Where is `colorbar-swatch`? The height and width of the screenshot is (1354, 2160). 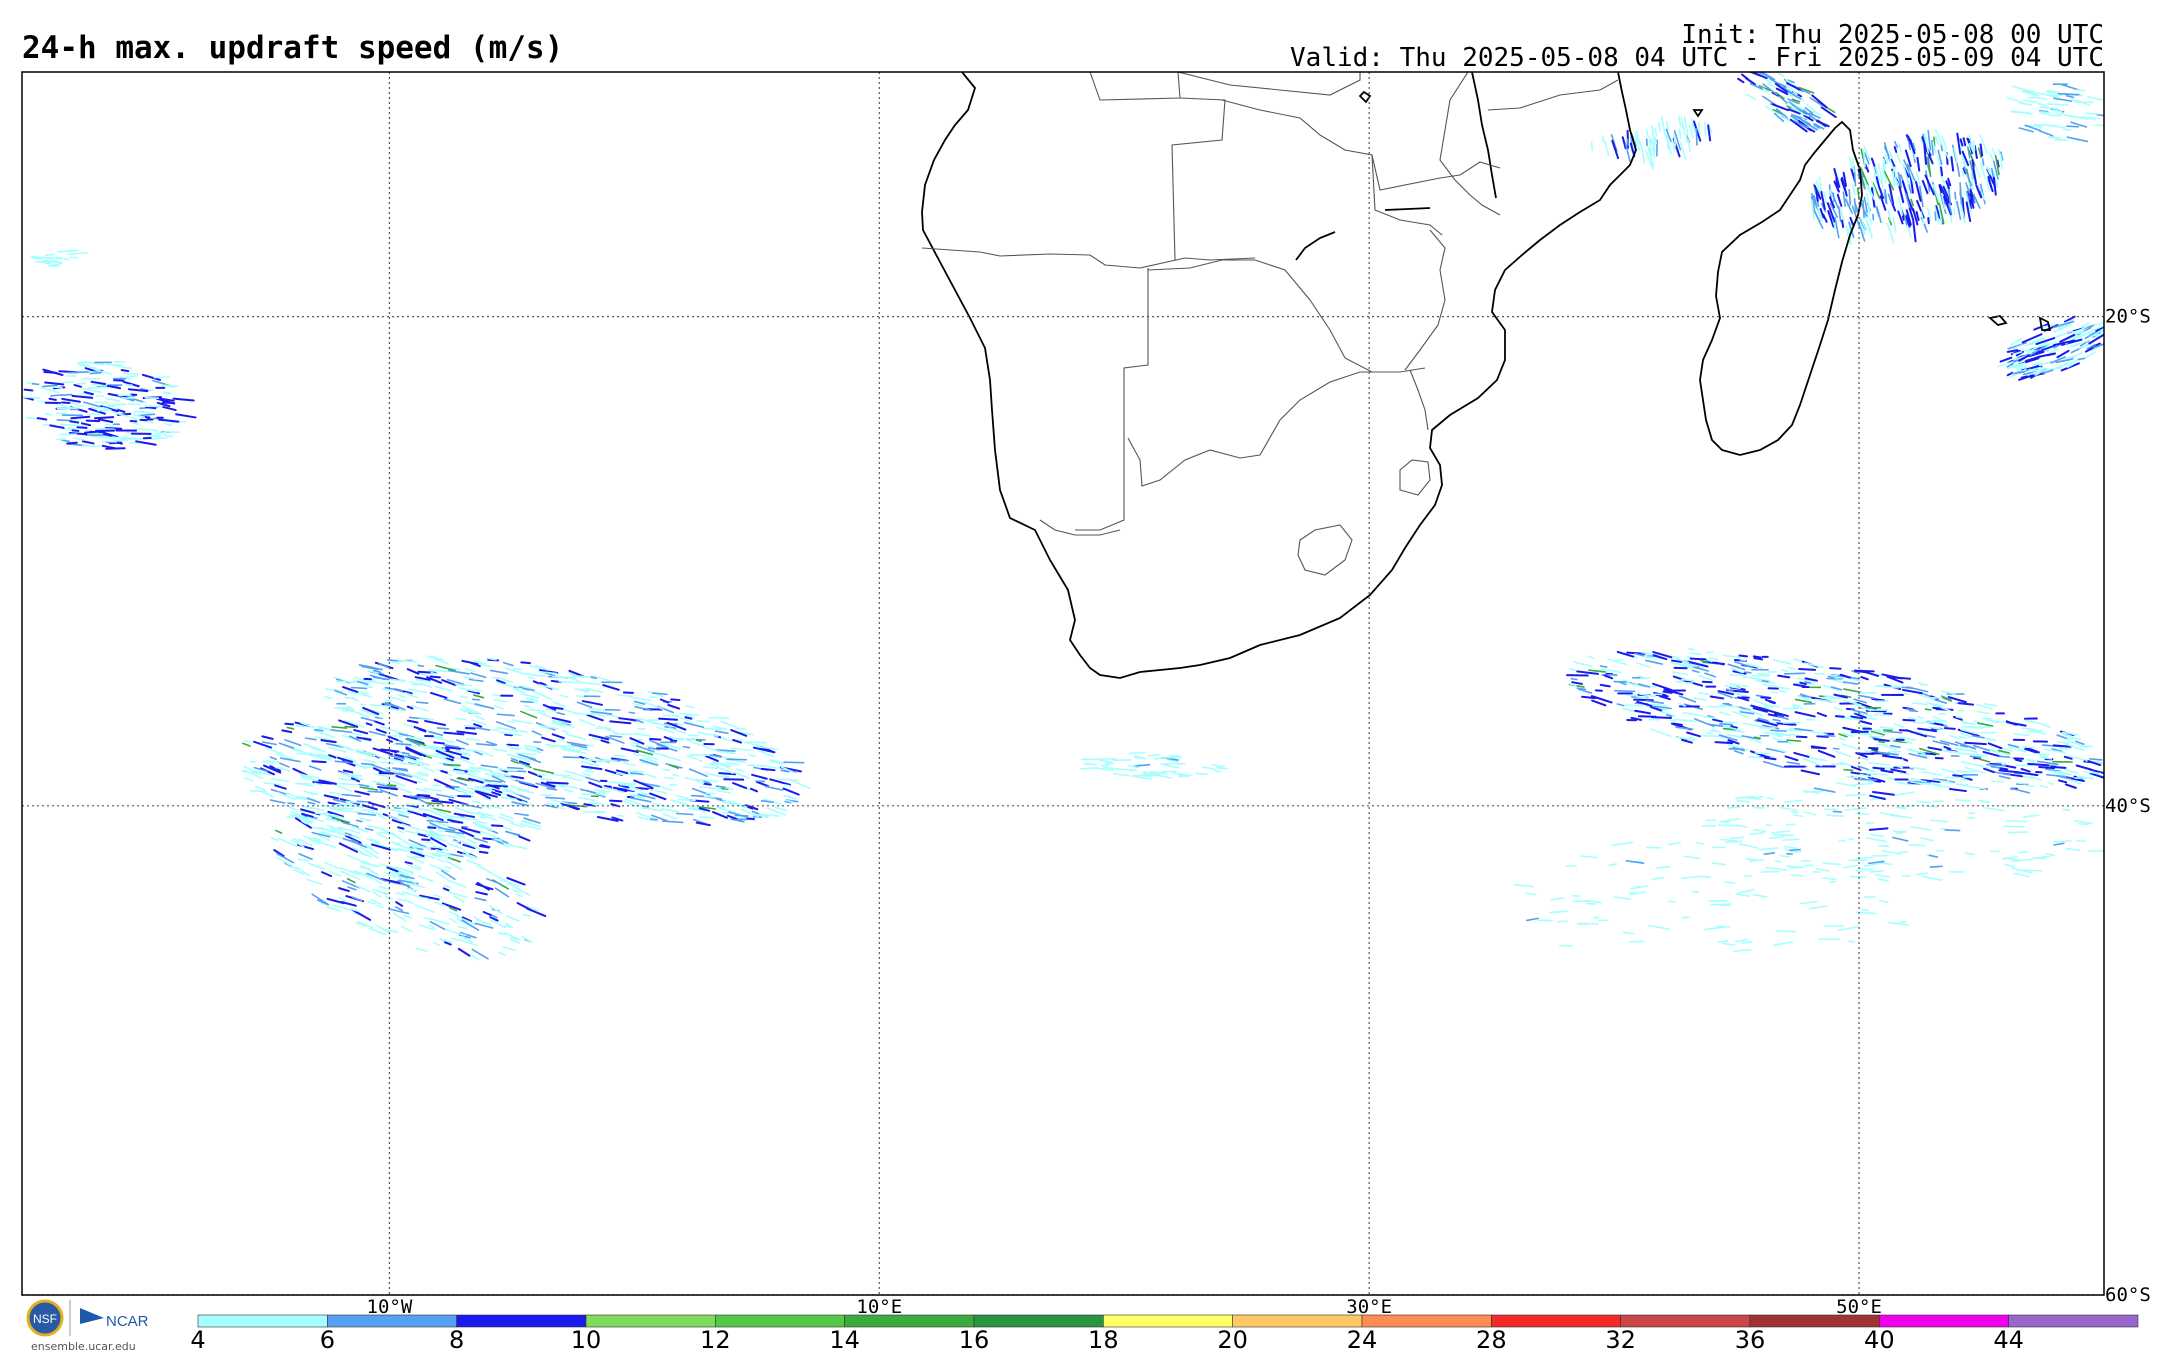
colorbar-swatch is located at coordinates (392, 1321).